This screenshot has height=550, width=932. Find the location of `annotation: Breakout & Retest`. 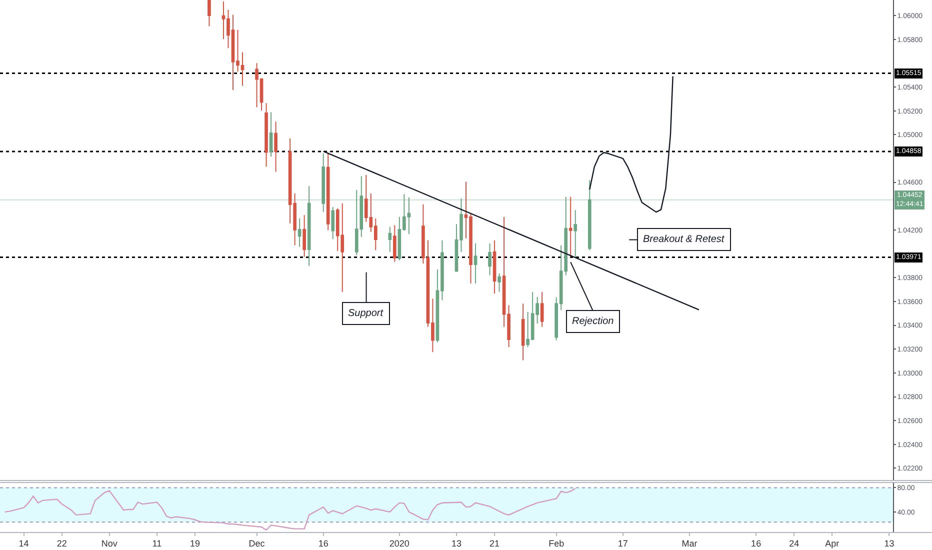

annotation: Breakout & Retest is located at coordinates (684, 239).